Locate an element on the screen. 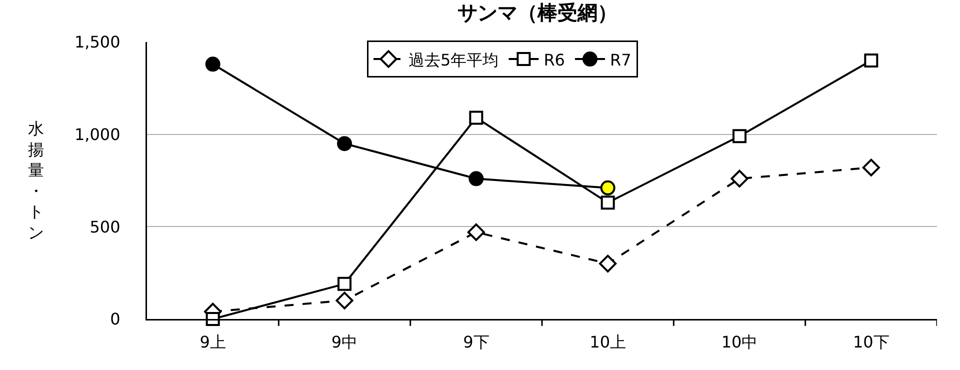 The image size is (960, 370). x-tick-label: 10中 is located at coordinates (739, 342).